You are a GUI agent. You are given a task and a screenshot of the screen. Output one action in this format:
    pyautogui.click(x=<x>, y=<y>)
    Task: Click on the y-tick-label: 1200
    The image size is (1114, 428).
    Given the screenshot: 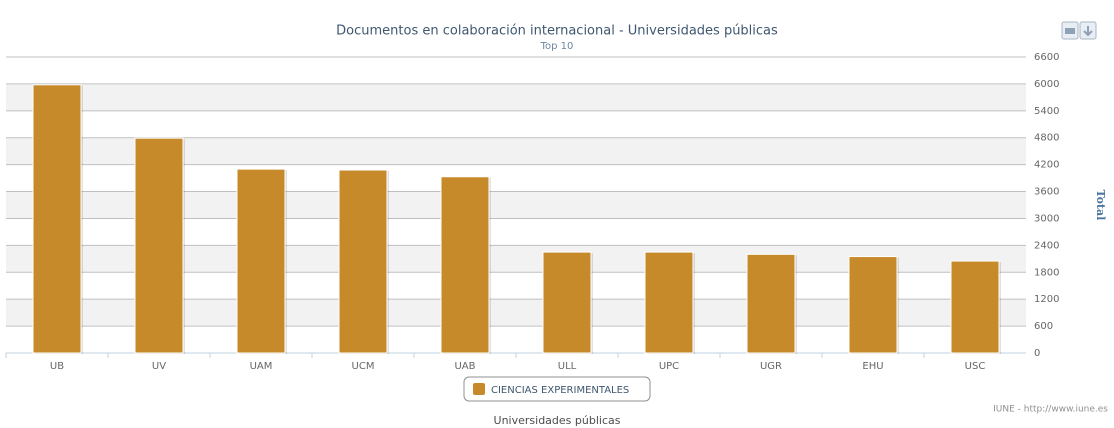 What is the action you would take?
    pyautogui.click(x=1046, y=299)
    